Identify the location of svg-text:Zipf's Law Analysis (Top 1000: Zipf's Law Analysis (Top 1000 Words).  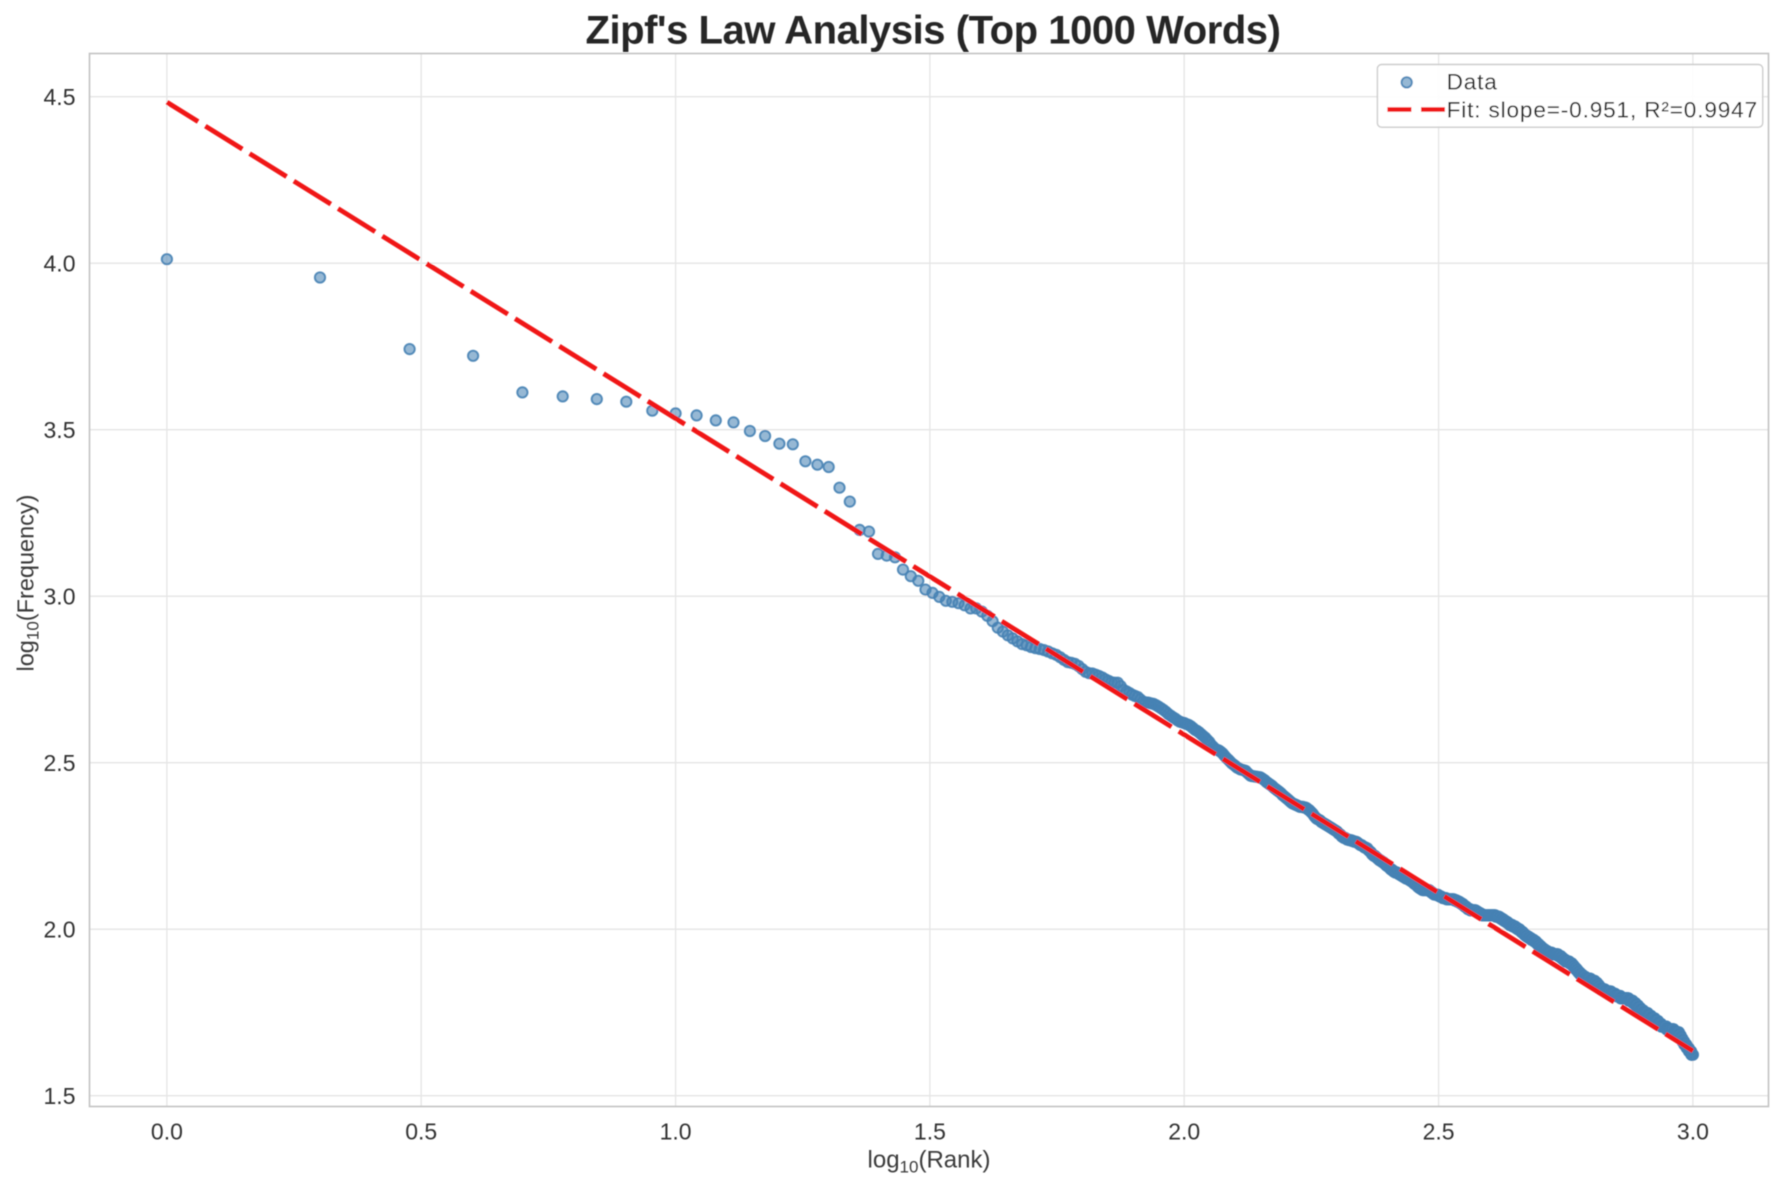
(933, 31).